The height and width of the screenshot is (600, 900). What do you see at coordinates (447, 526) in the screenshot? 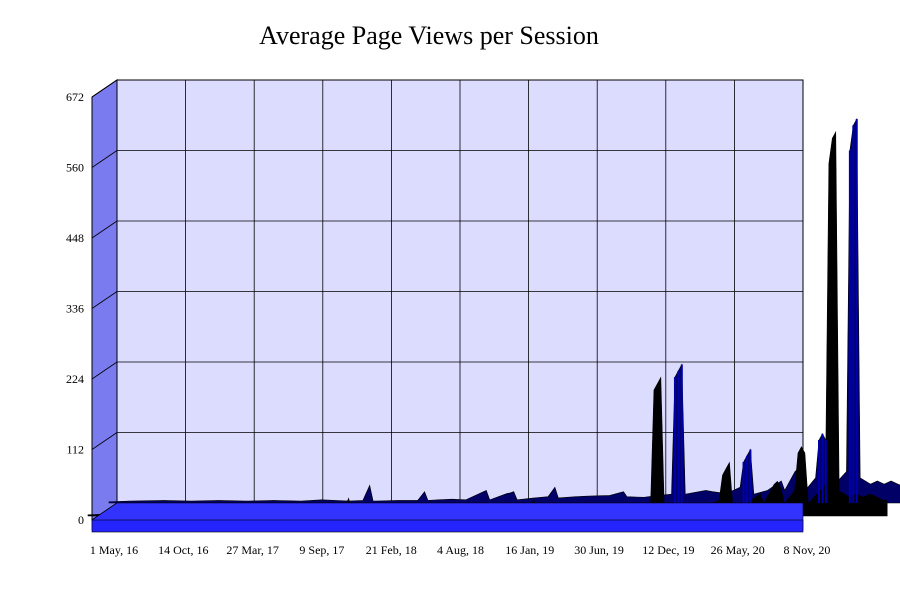
I see `floor-edge` at bounding box center [447, 526].